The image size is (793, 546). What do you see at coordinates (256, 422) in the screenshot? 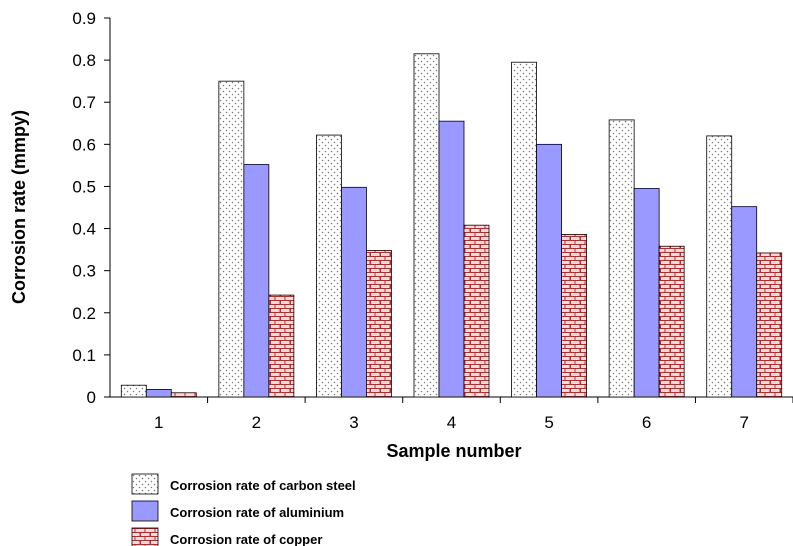
I see `x-tick-label: 2` at bounding box center [256, 422].